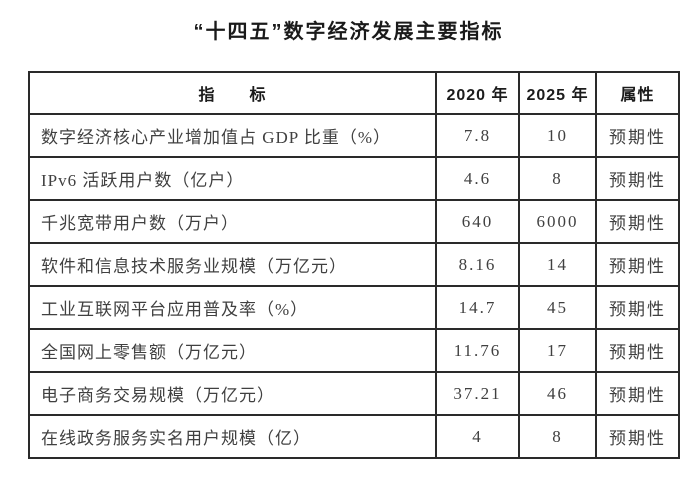  I want to click on table-row: 电子商务交易规模（万亿元） 37.21 46 预期性, so click(354, 393).